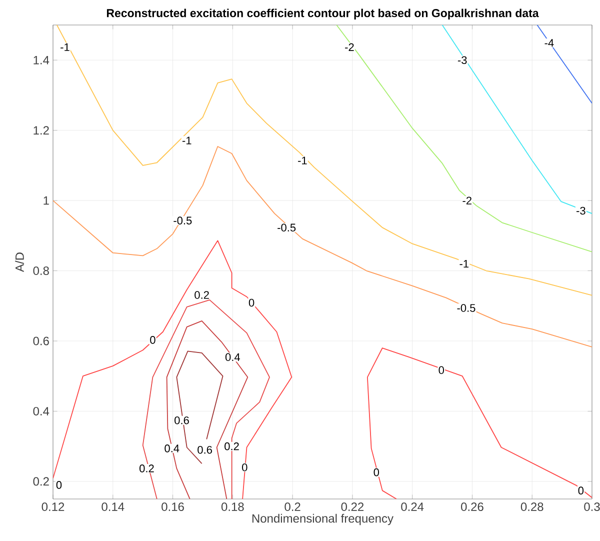 This screenshot has height=541, width=600. Describe the element at coordinates (53, 507) in the screenshot. I see `x-tick-label: 0.12` at that location.